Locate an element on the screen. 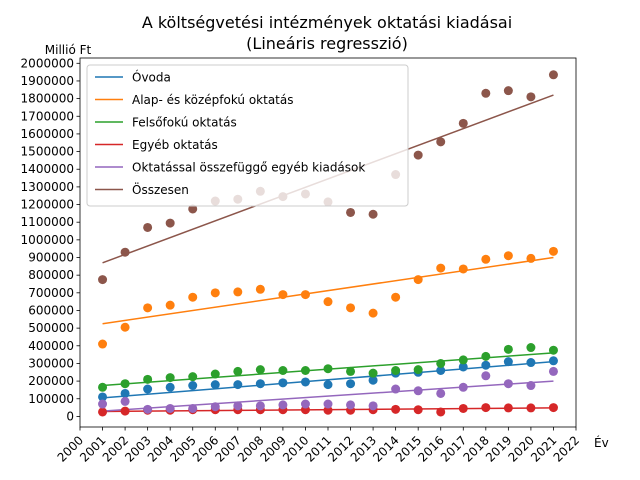 This screenshot has height=480, width=640. y-tick-label: 100000 is located at coordinates (51, 399).